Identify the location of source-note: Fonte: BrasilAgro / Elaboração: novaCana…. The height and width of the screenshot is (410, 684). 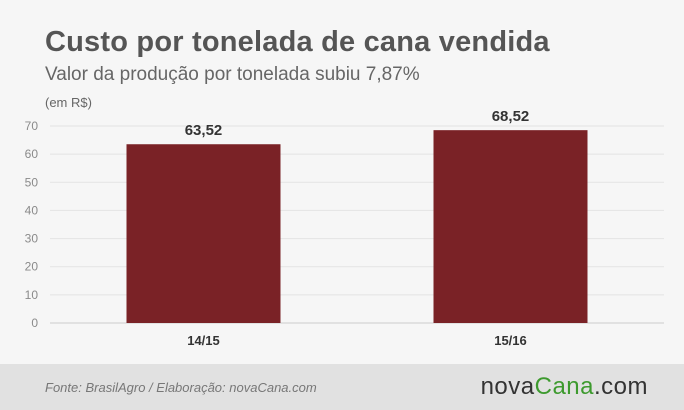
(181, 387).